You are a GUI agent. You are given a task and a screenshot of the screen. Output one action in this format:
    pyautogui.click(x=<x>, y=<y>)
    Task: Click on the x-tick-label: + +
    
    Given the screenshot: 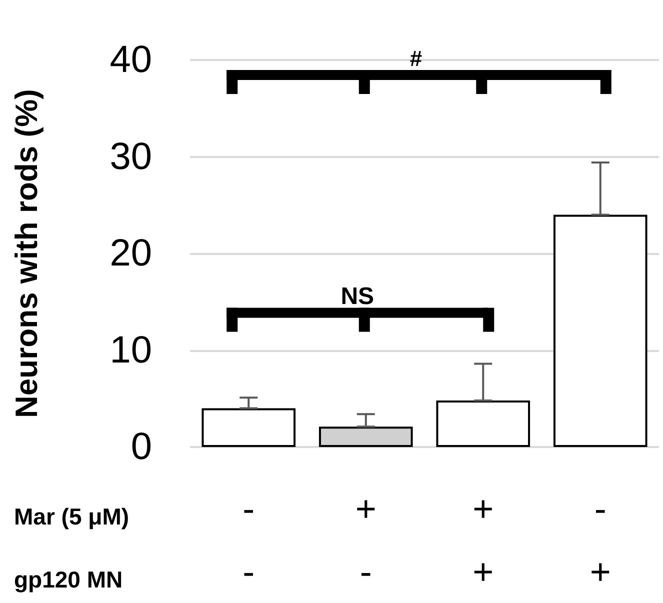 What is the action you would take?
    pyautogui.click(x=483, y=540)
    